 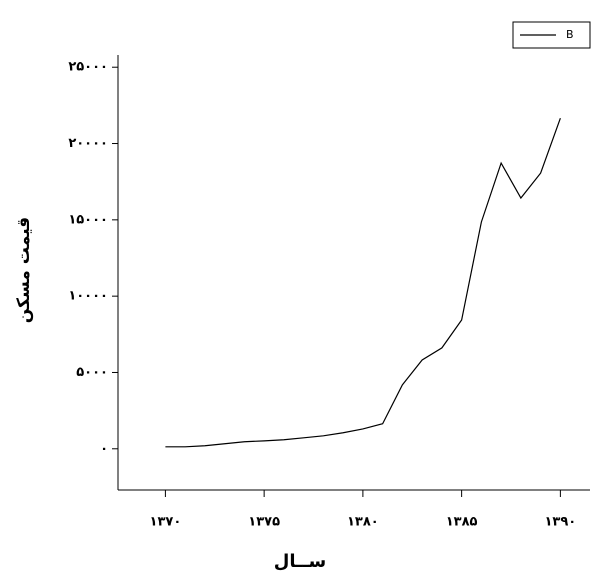 I want to click on y-tick-label: ۰, so click(x=104, y=448).